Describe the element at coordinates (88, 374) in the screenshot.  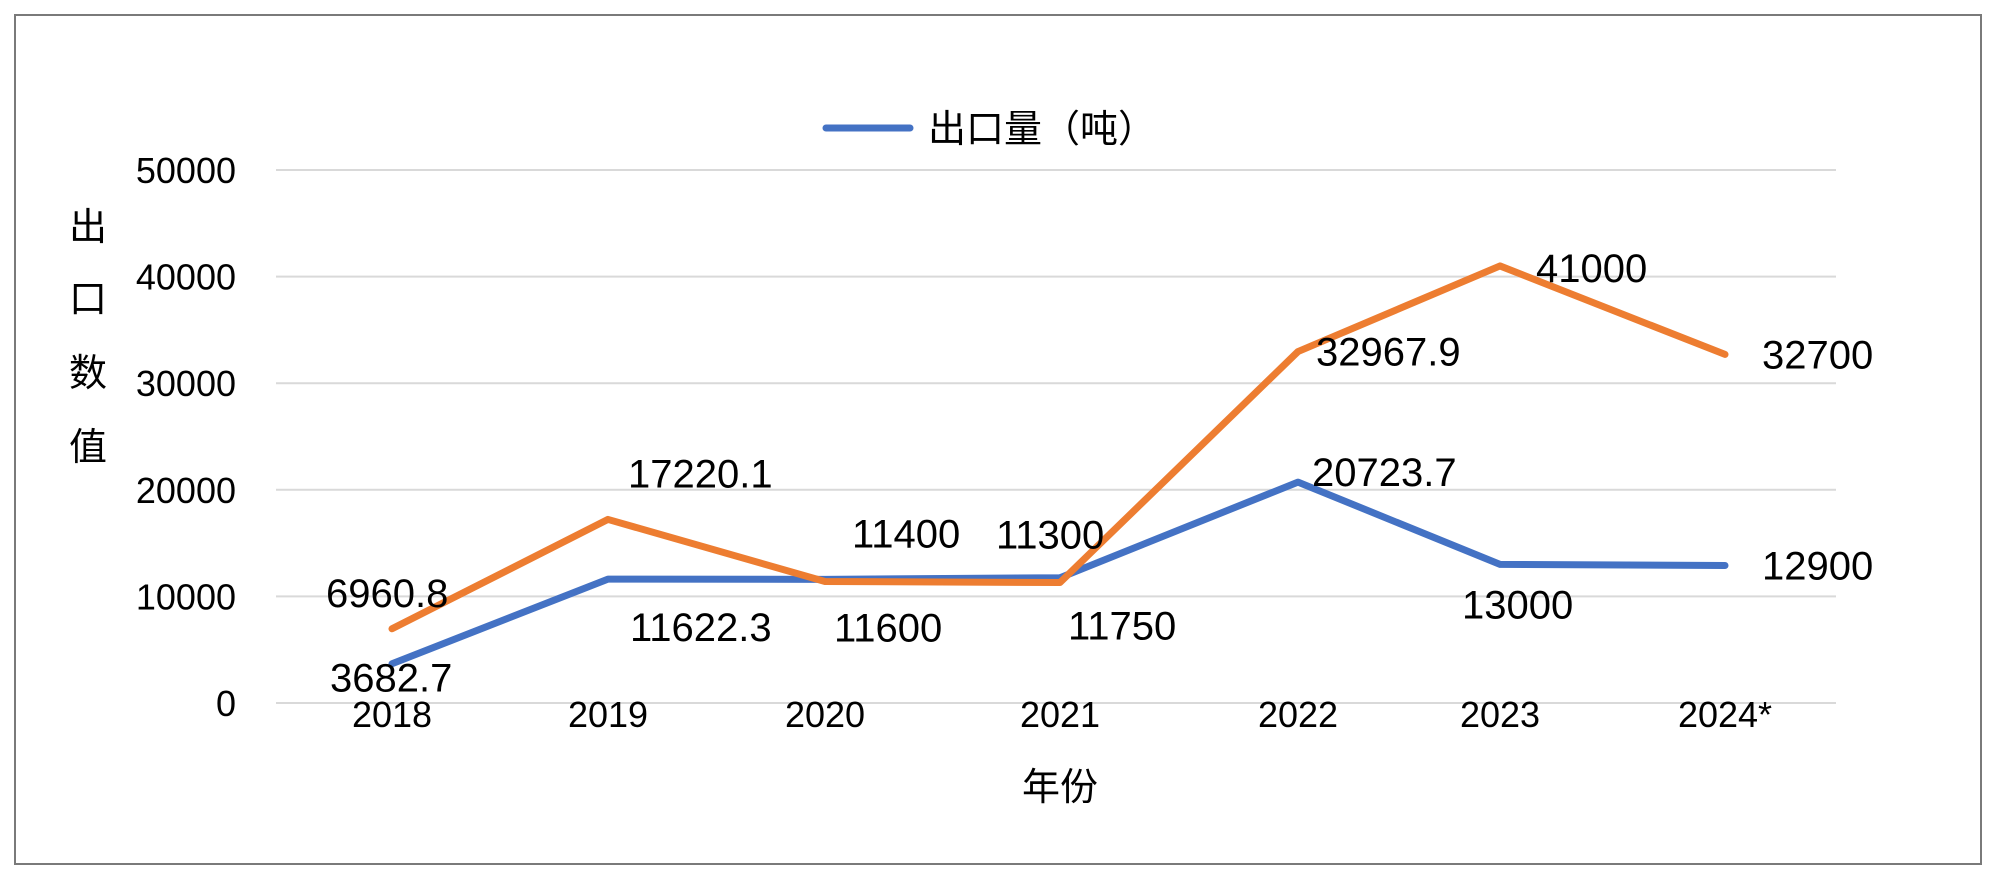
I see `y-axis-title-char-3: 数` at that location.